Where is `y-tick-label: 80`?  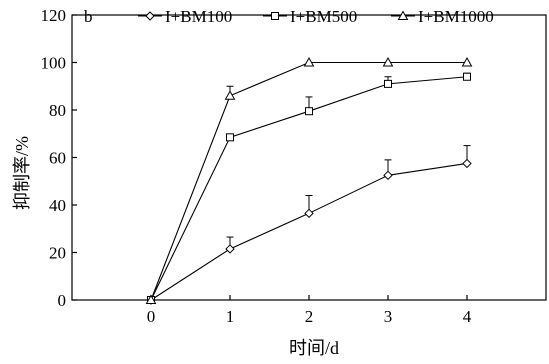 y-tick-label: 80 is located at coordinates (57, 110).